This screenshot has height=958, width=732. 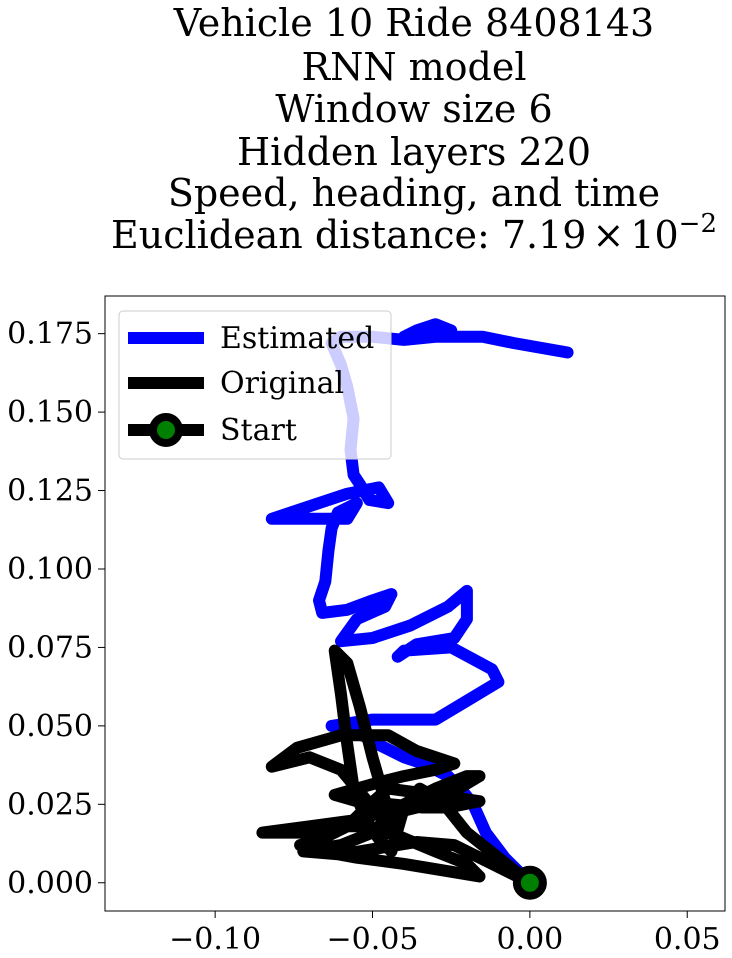 What do you see at coordinates (297, 338) in the screenshot?
I see `legend-label-estimated: Estimated` at bounding box center [297, 338].